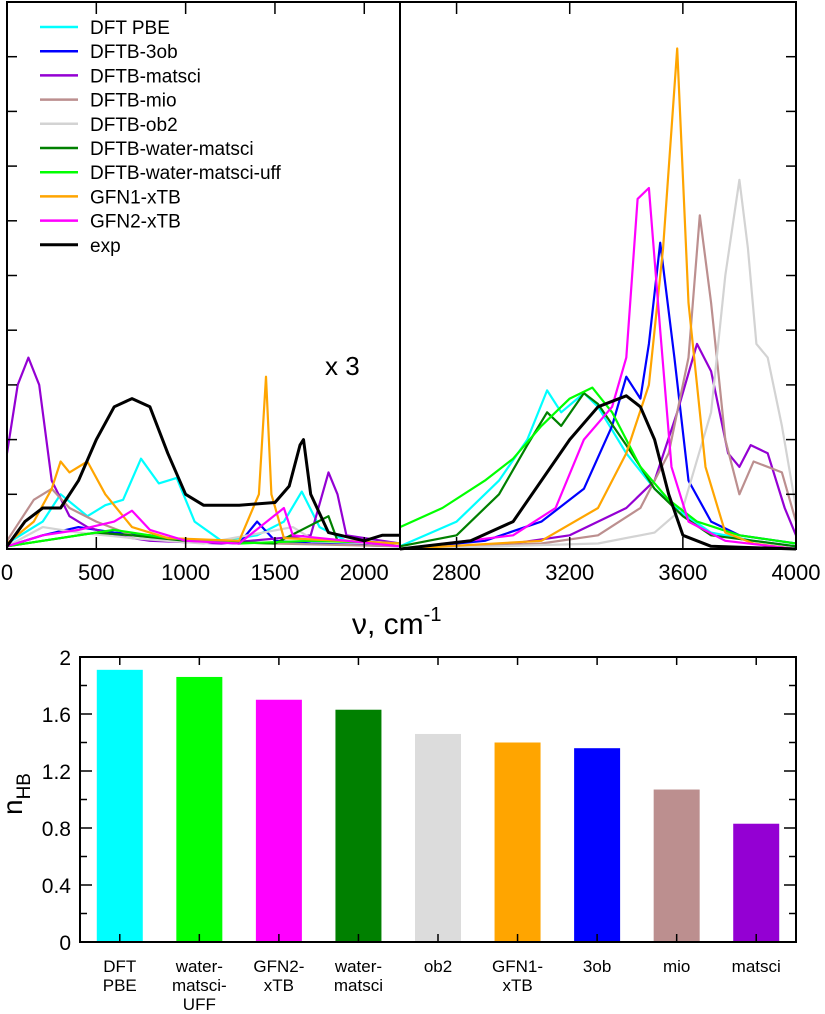 Image resolution: width=825 pixels, height=1014 pixels. I want to click on bar-category-label-4: ob2, so click(438, 966).